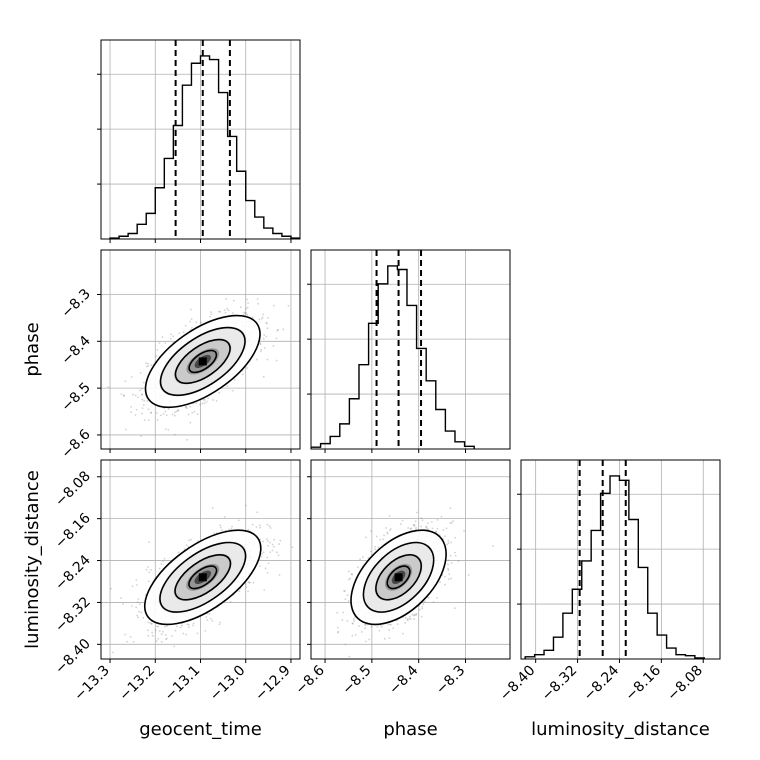 Image resolution: width=760 pixels, height=760 pixels. What do you see at coordinates (410, 729) in the screenshot?
I see `x-axis-label-1: phase` at bounding box center [410, 729].